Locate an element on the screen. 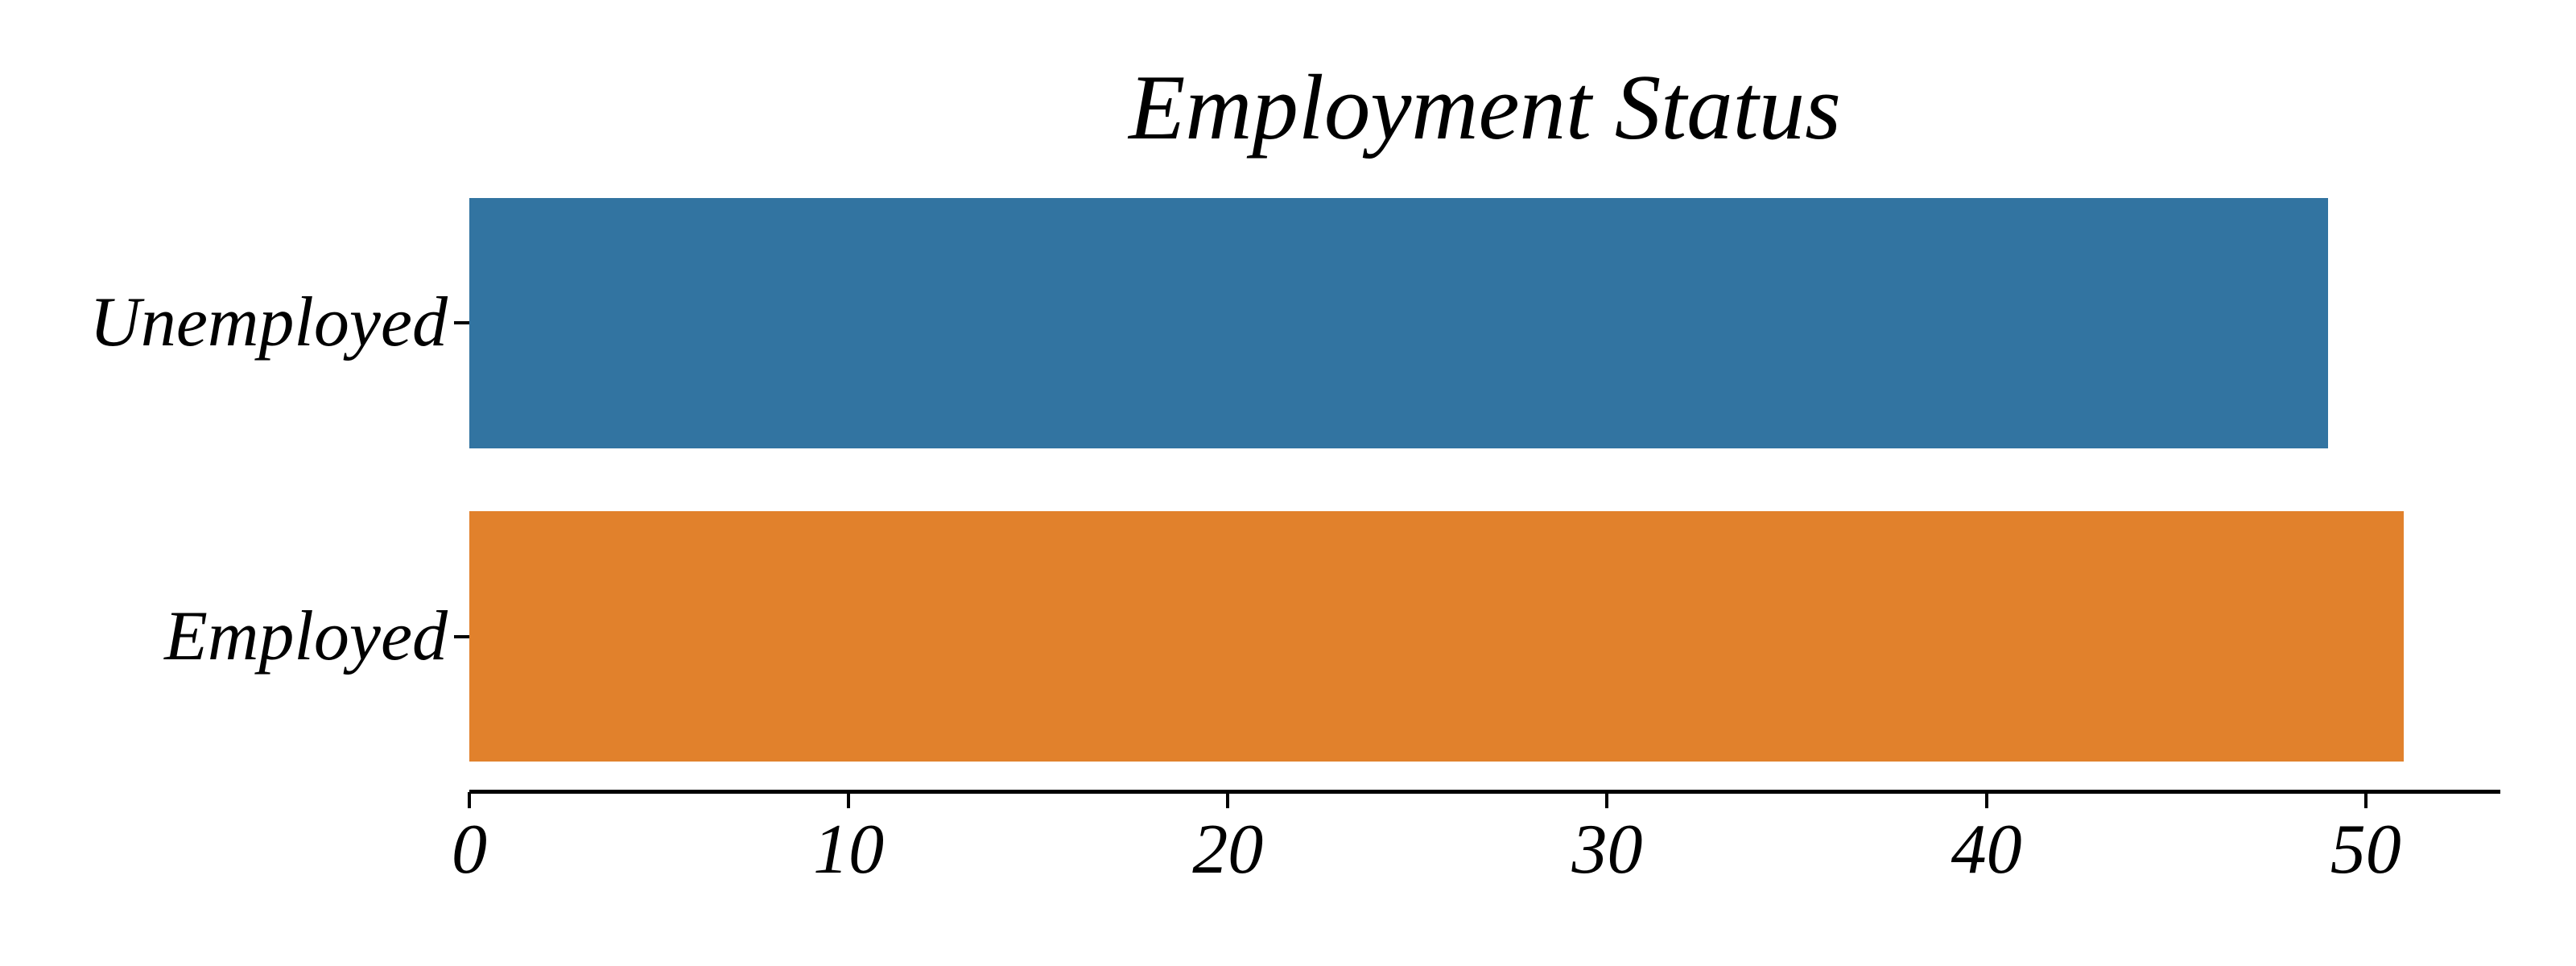  chart-title: Employment Status is located at coordinates (1485, 107).